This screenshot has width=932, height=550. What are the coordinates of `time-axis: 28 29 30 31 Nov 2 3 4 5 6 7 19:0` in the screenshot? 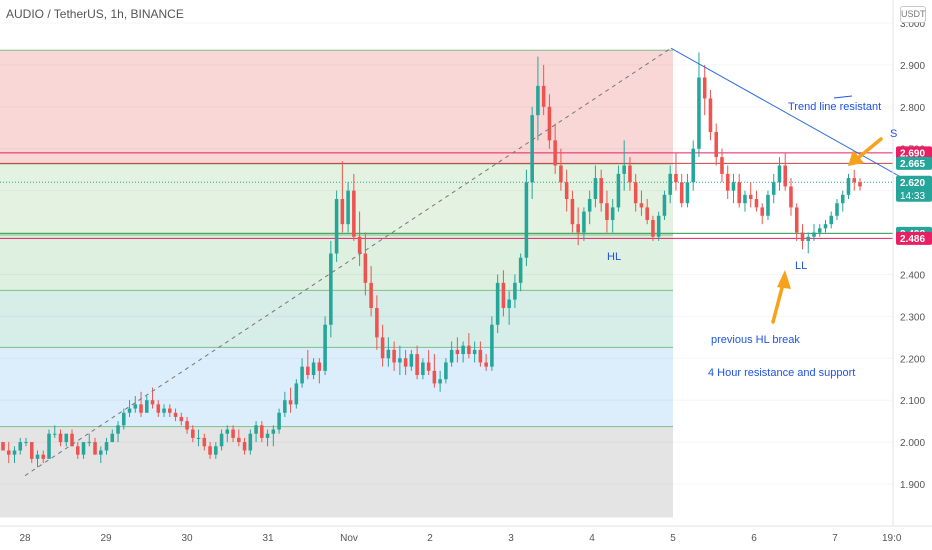 It's located at (460, 538).